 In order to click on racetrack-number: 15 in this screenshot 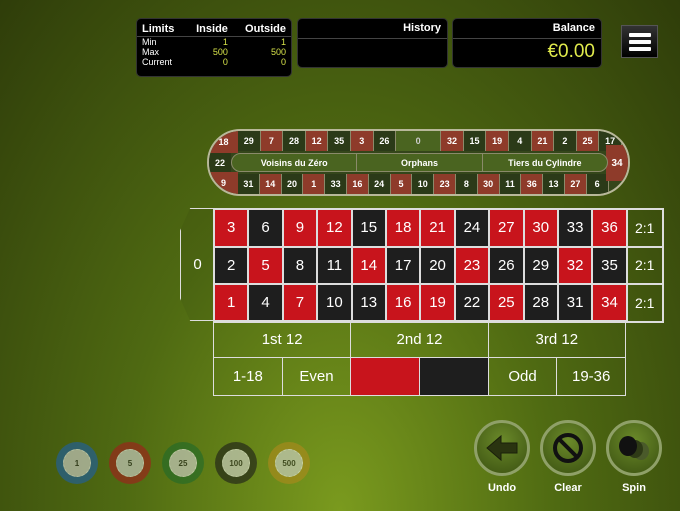, I will do `click(475, 141)`.